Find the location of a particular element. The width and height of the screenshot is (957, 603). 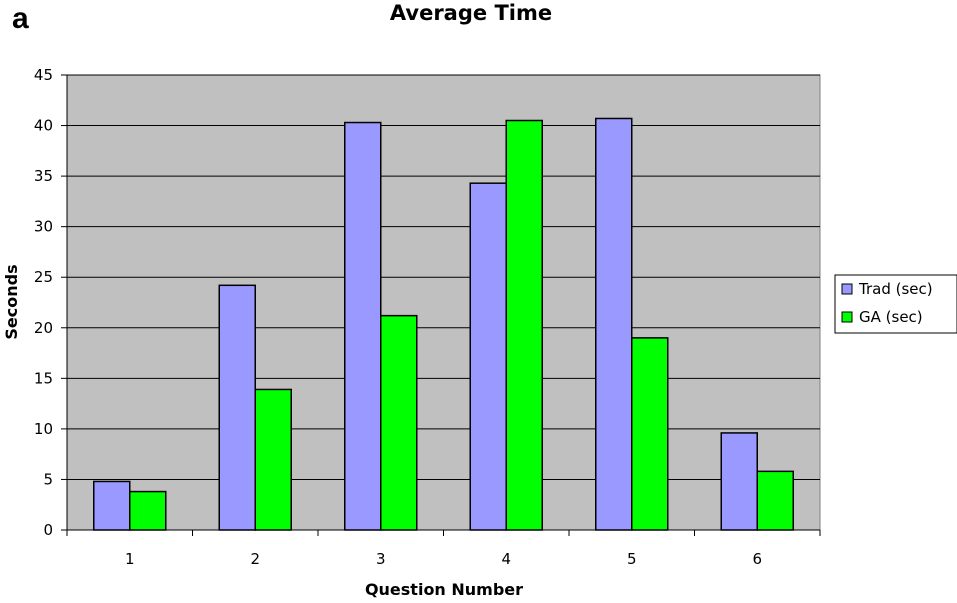

x-axis-title: Question Number is located at coordinates (444, 589).